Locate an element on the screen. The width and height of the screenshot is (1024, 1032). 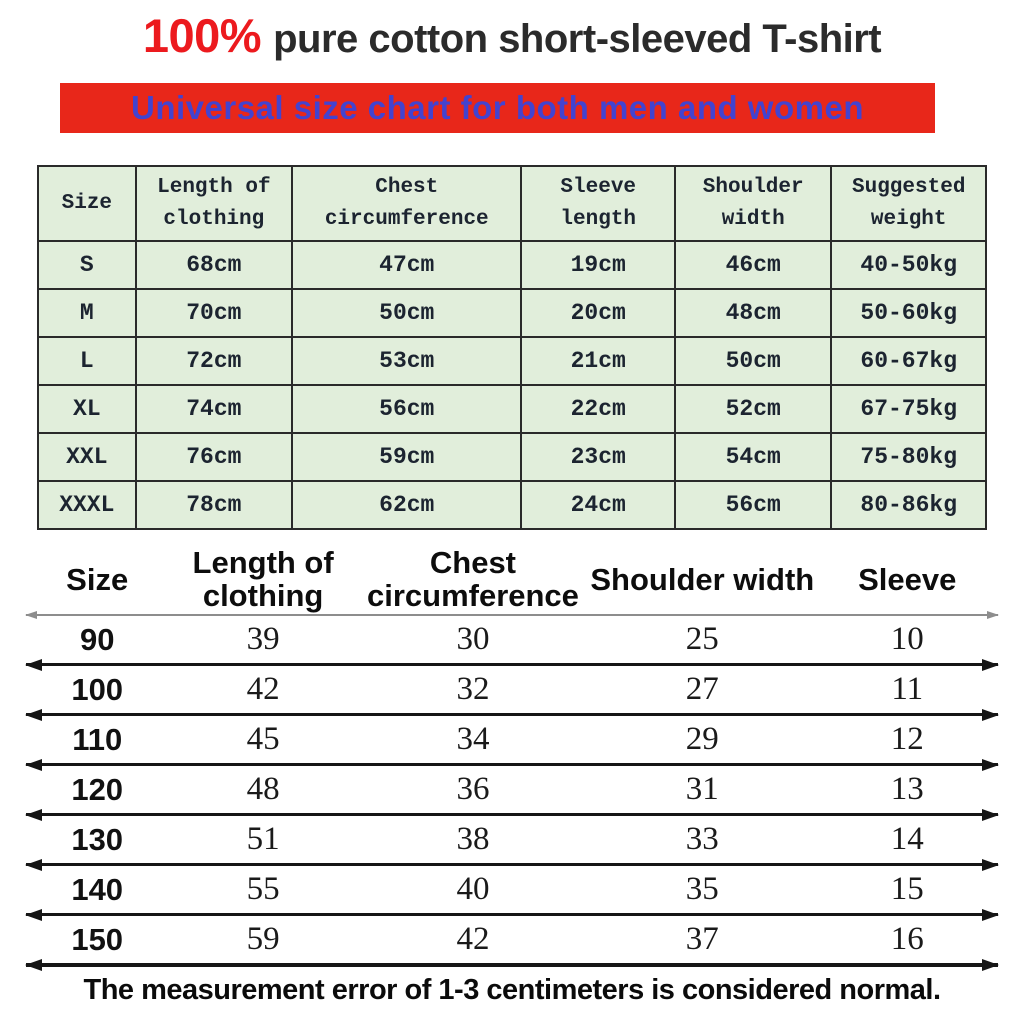
kids-value-cell: 40 is located at coordinates (473, 889).